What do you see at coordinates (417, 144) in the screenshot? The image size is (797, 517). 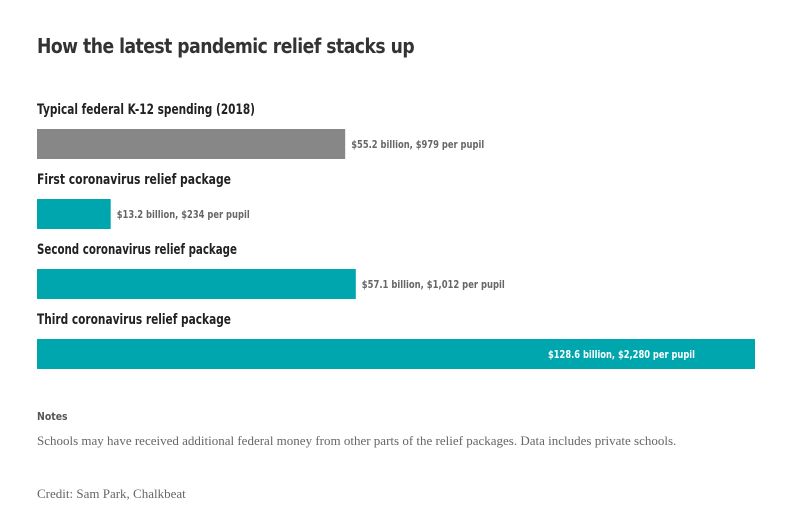 I see `data-label: $55.2 billion, $979 per pupil` at bounding box center [417, 144].